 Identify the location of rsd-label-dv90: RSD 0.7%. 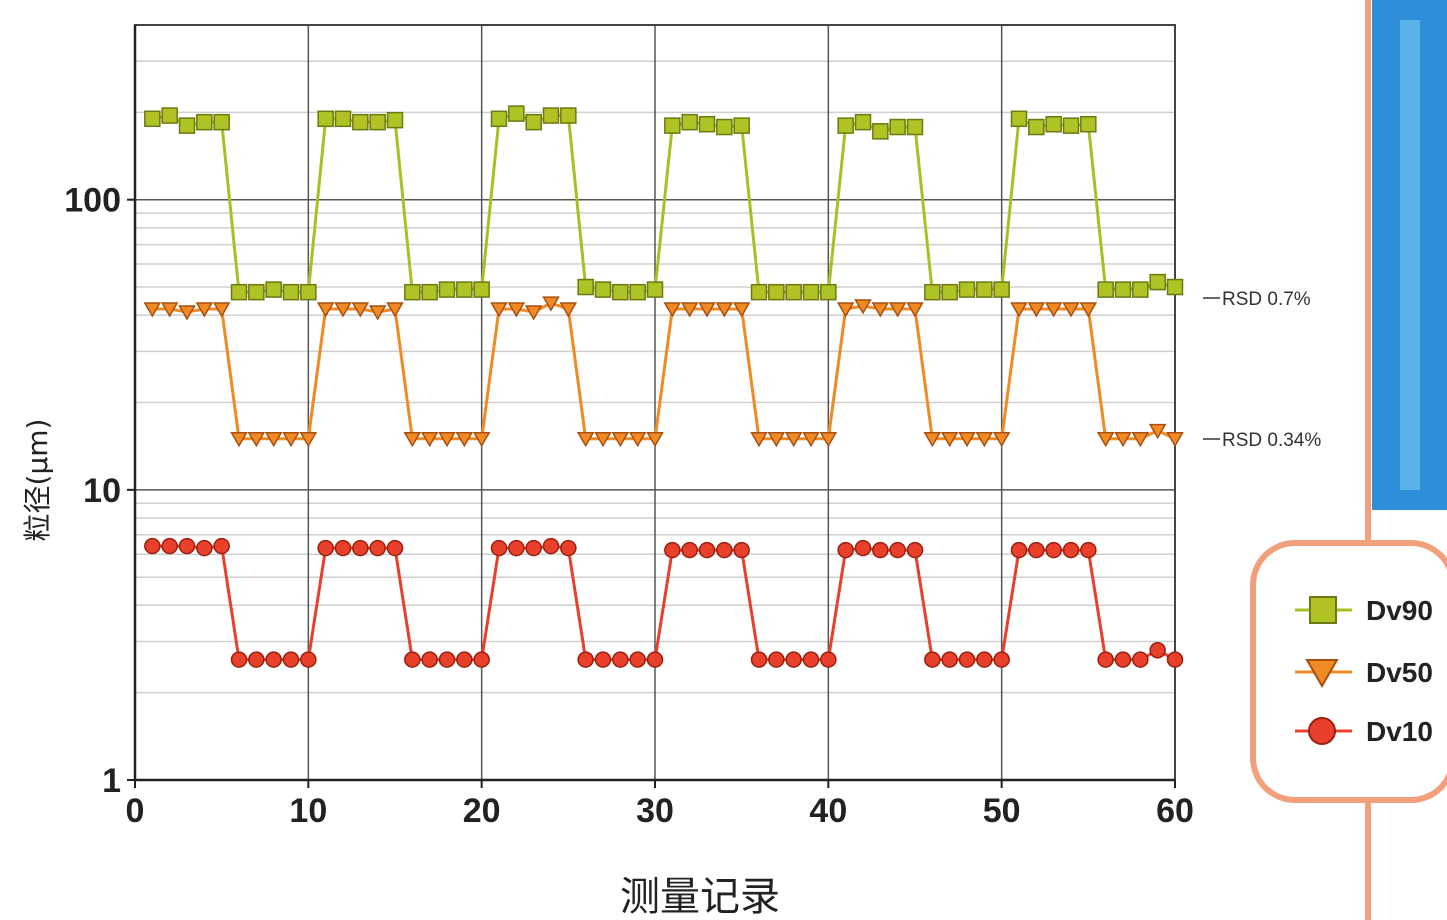
(1266, 299).